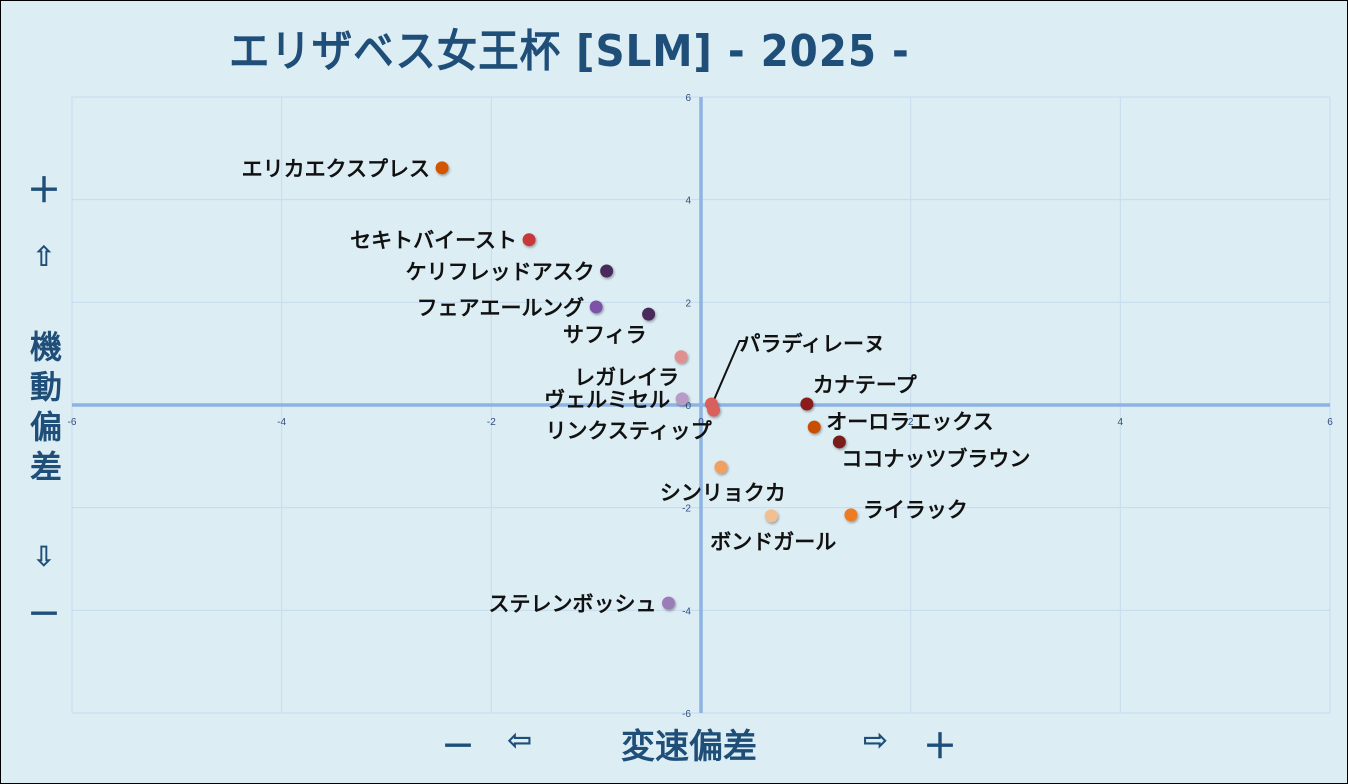 This screenshot has height=784, width=1348. What do you see at coordinates (605, 335) in the screenshot?
I see `point-label: サフィラ` at bounding box center [605, 335].